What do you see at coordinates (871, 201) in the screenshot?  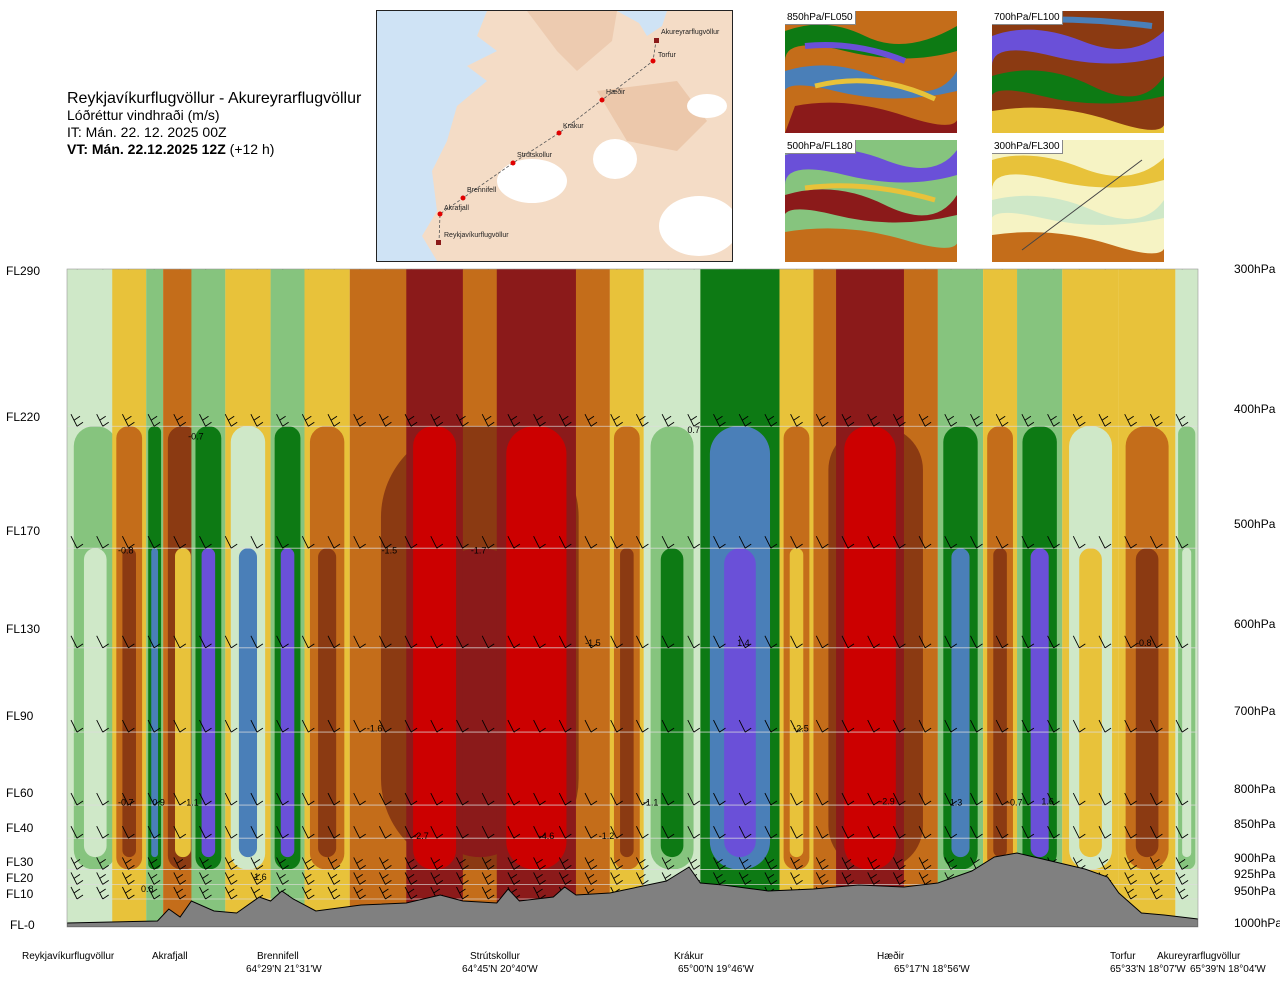 I see `thumbnail-500hpa: 500hPa/FL180` at bounding box center [871, 201].